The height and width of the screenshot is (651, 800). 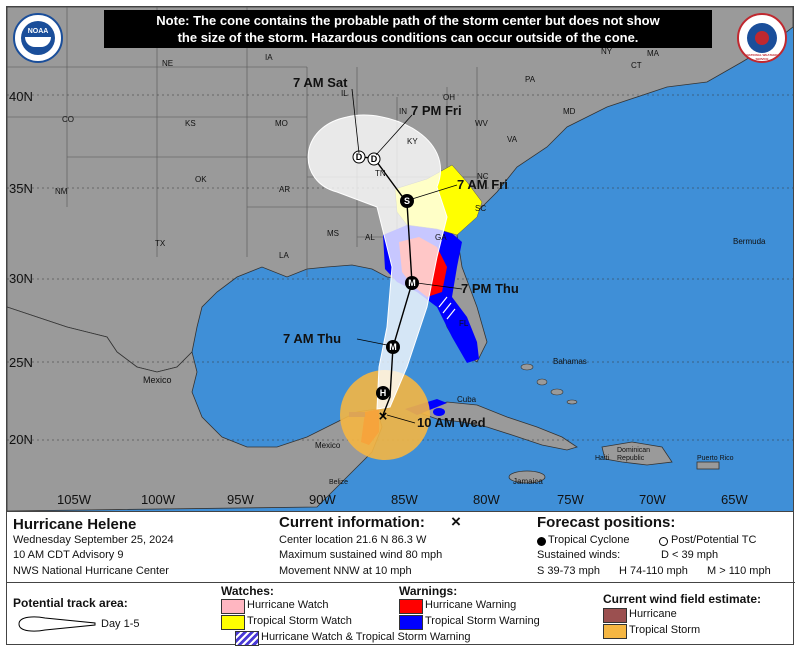 I want to click on state-md: MD, so click(x=569, y=111).